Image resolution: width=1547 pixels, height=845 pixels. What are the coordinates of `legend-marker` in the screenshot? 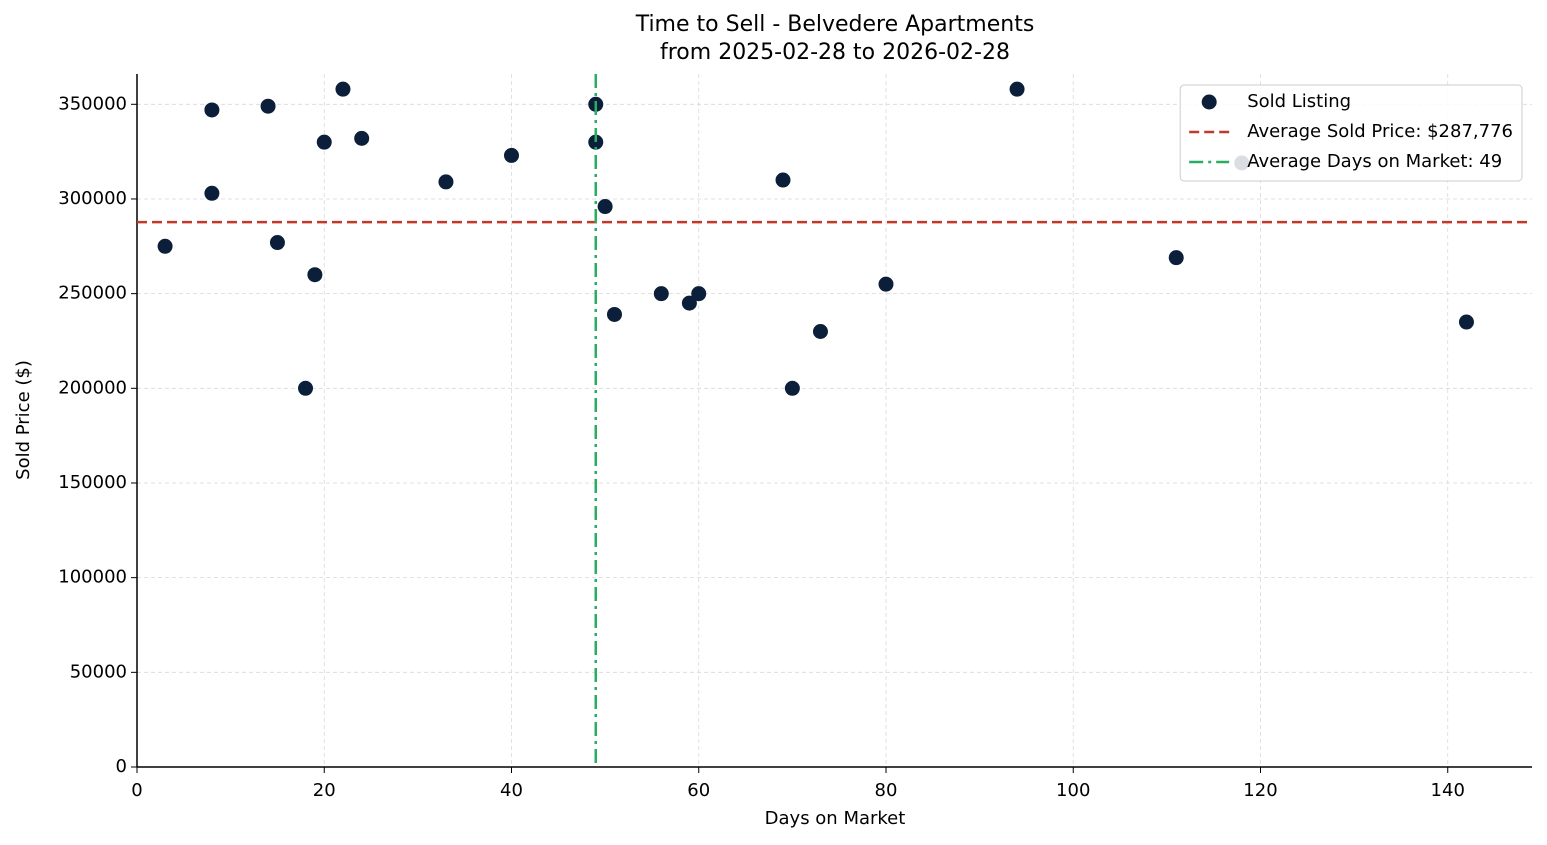 It's located at (1209, 102).